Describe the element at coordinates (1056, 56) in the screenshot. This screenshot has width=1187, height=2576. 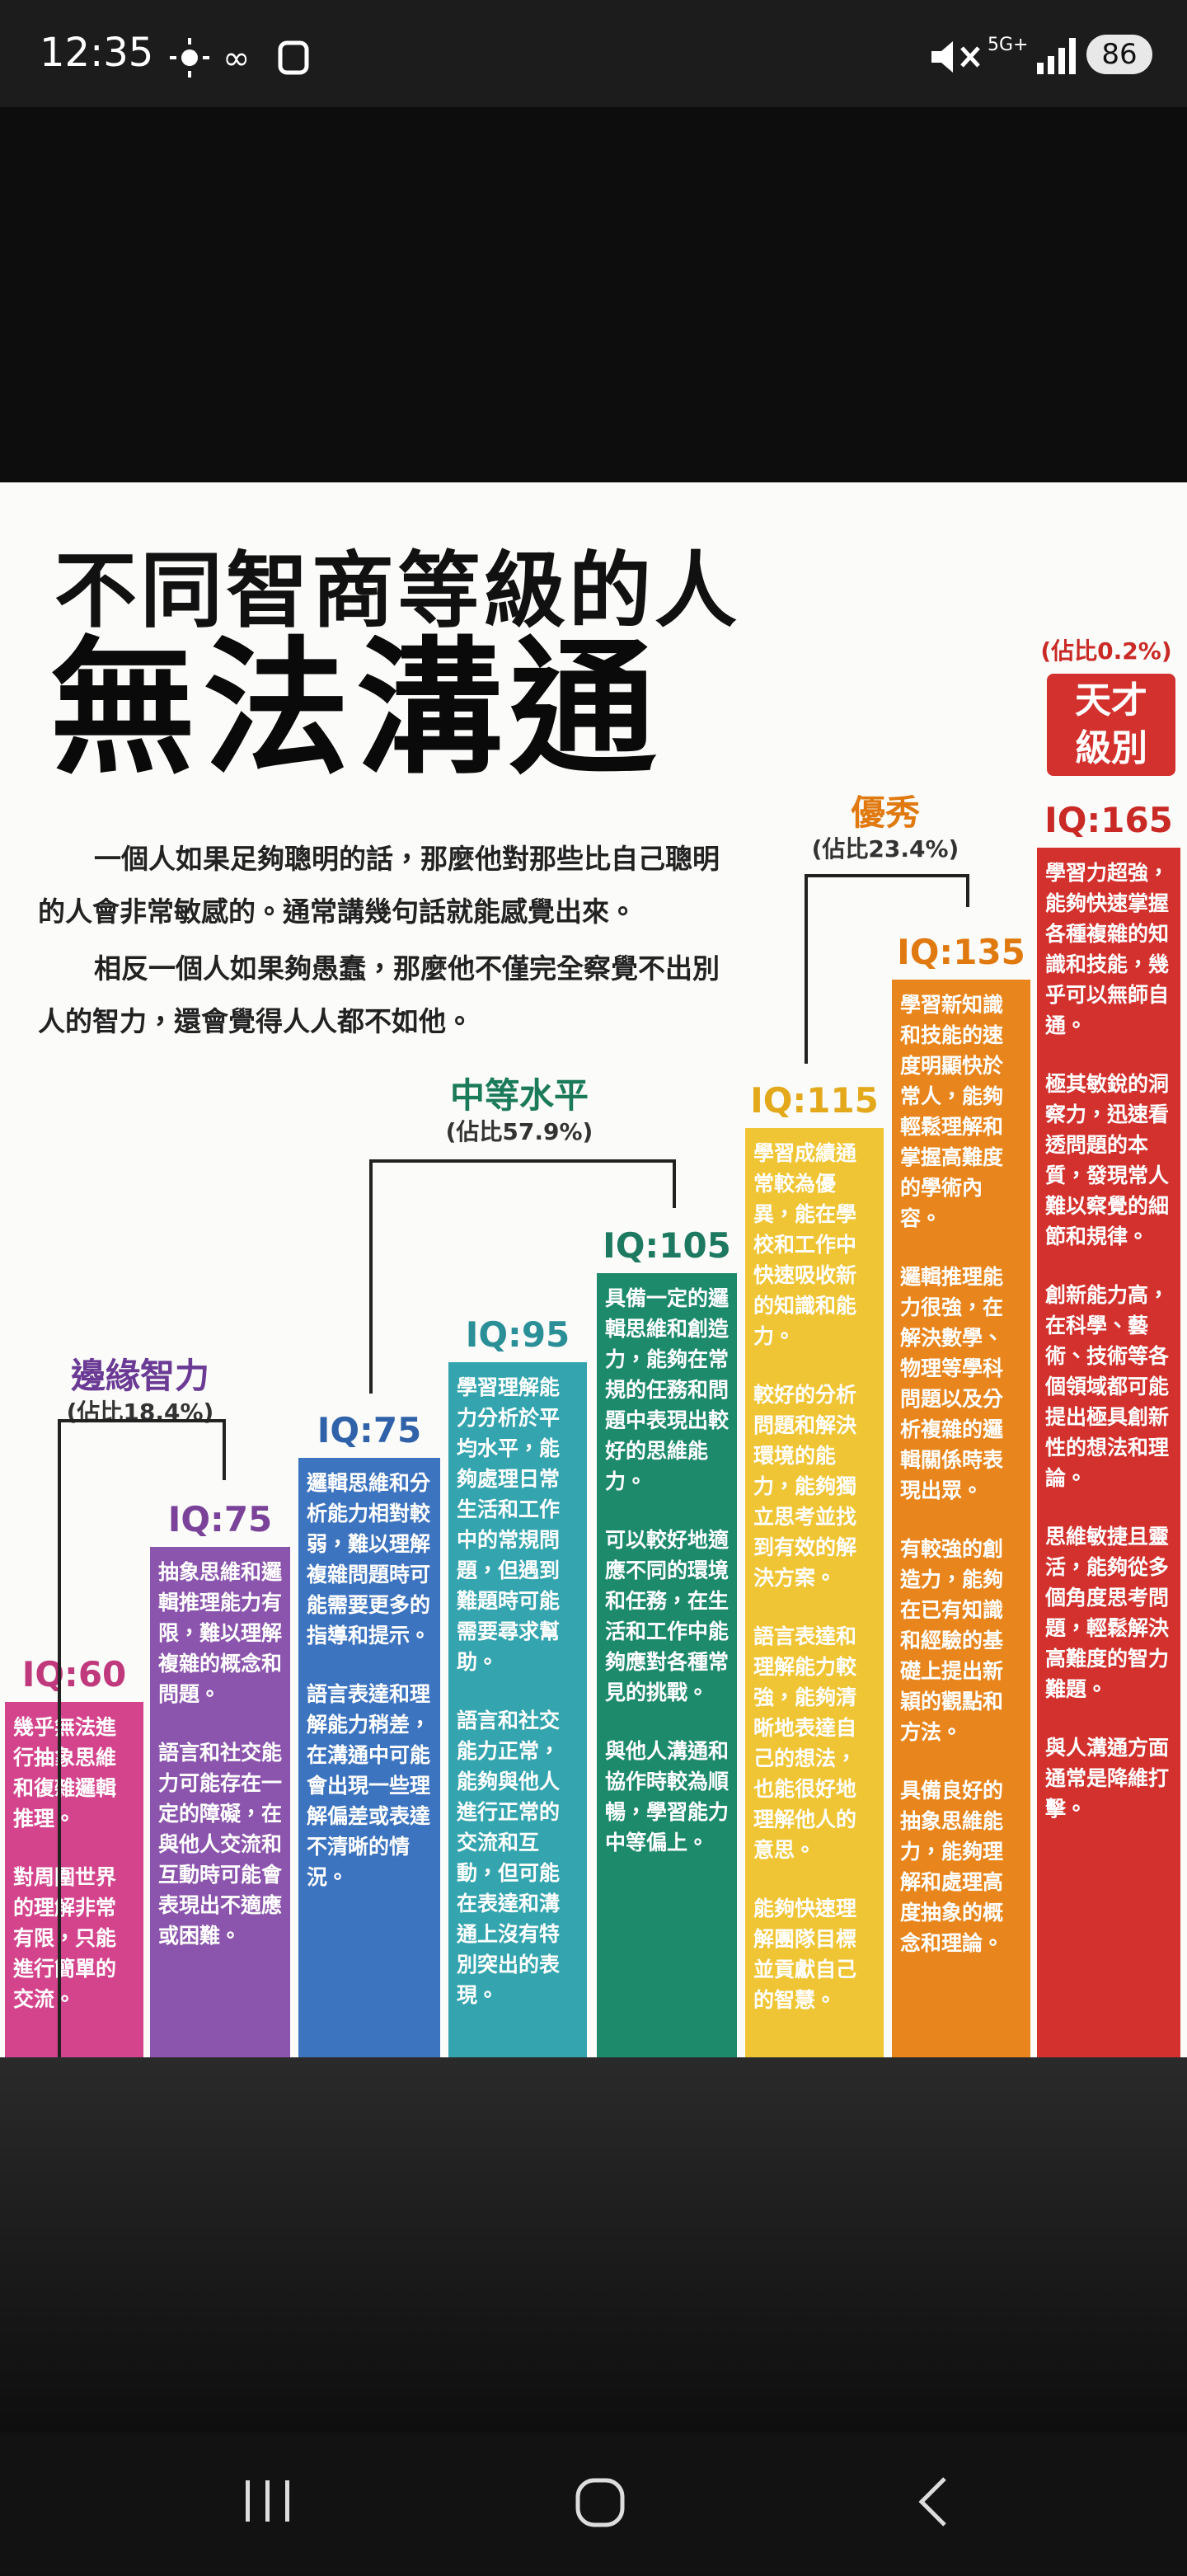
I see `signal-icon` at that location.